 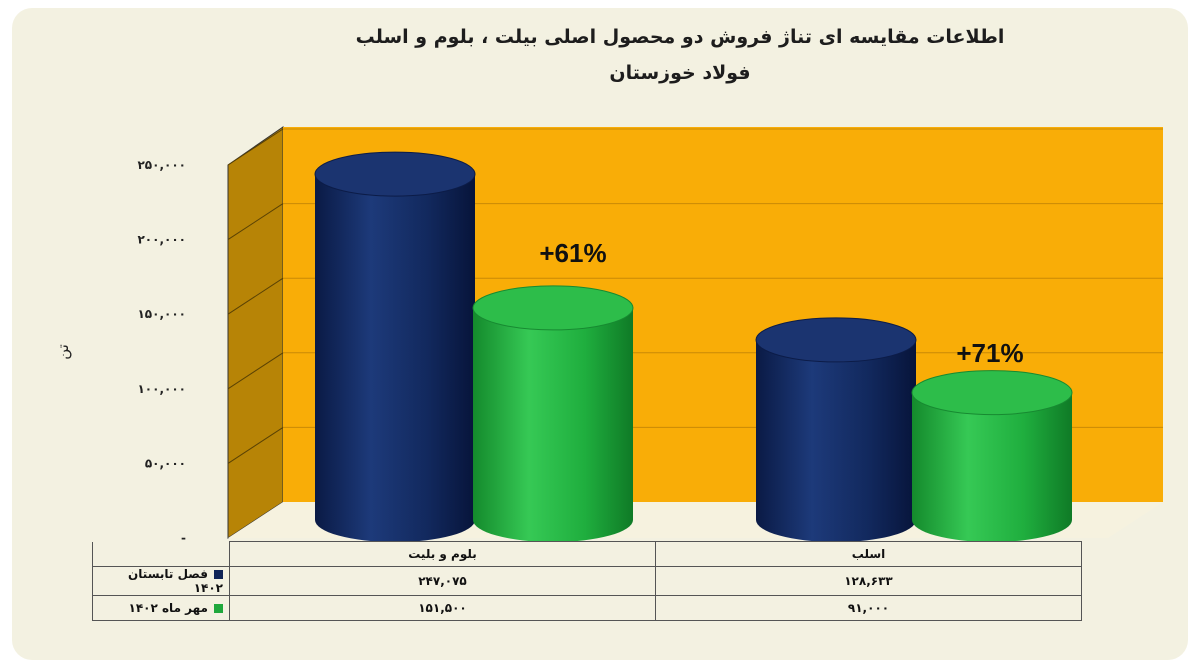 I want to click on value-cell: ۱۵۱,۵۰۰, so click(x=442, y=608).